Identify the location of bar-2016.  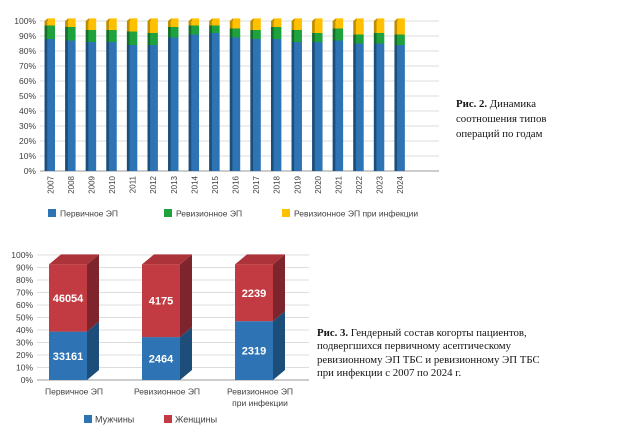
(235, 94).